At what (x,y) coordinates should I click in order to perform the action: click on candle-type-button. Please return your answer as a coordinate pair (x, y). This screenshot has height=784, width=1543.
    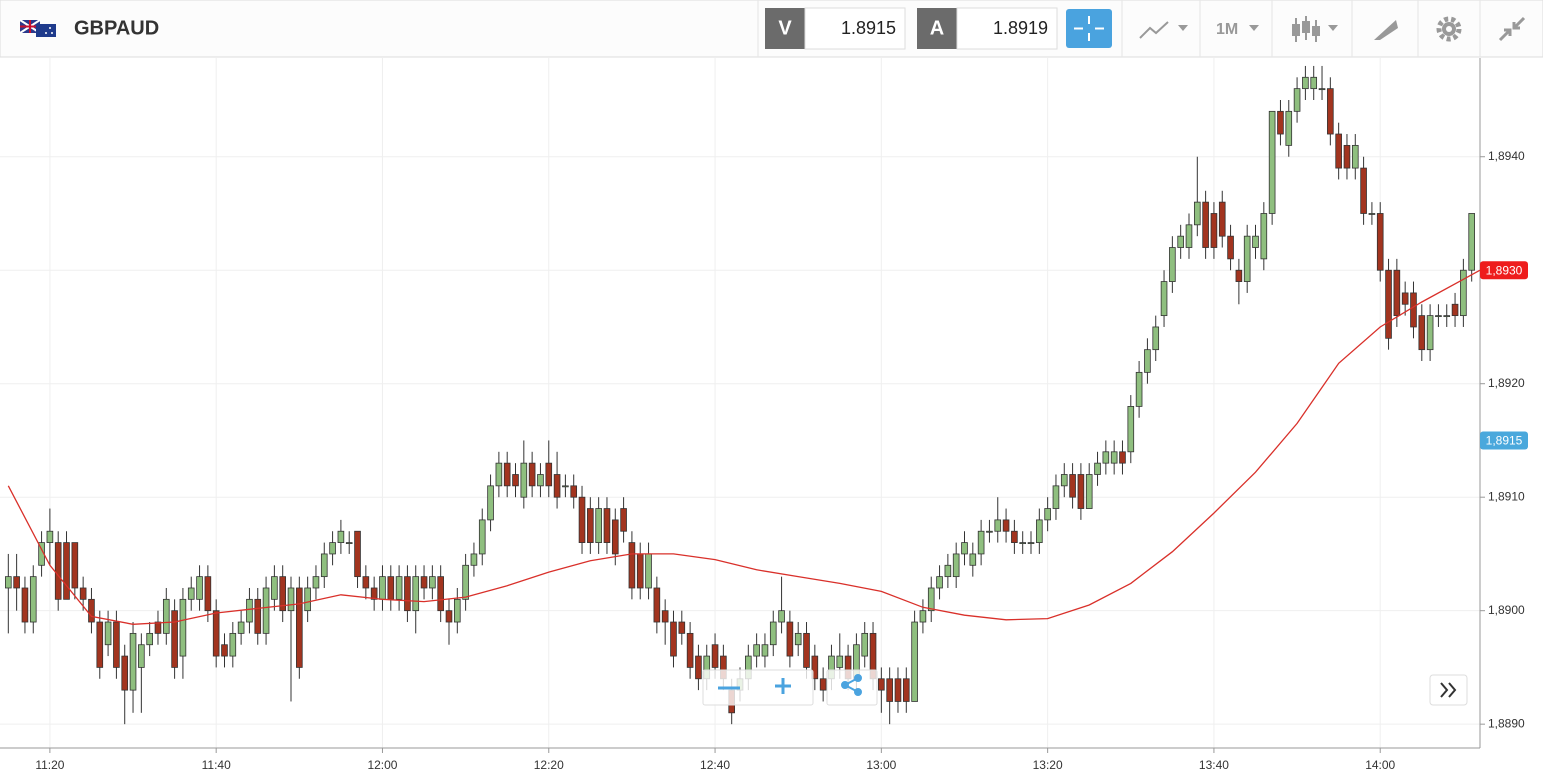
    Looking at the image, I should click on (1315, 29).